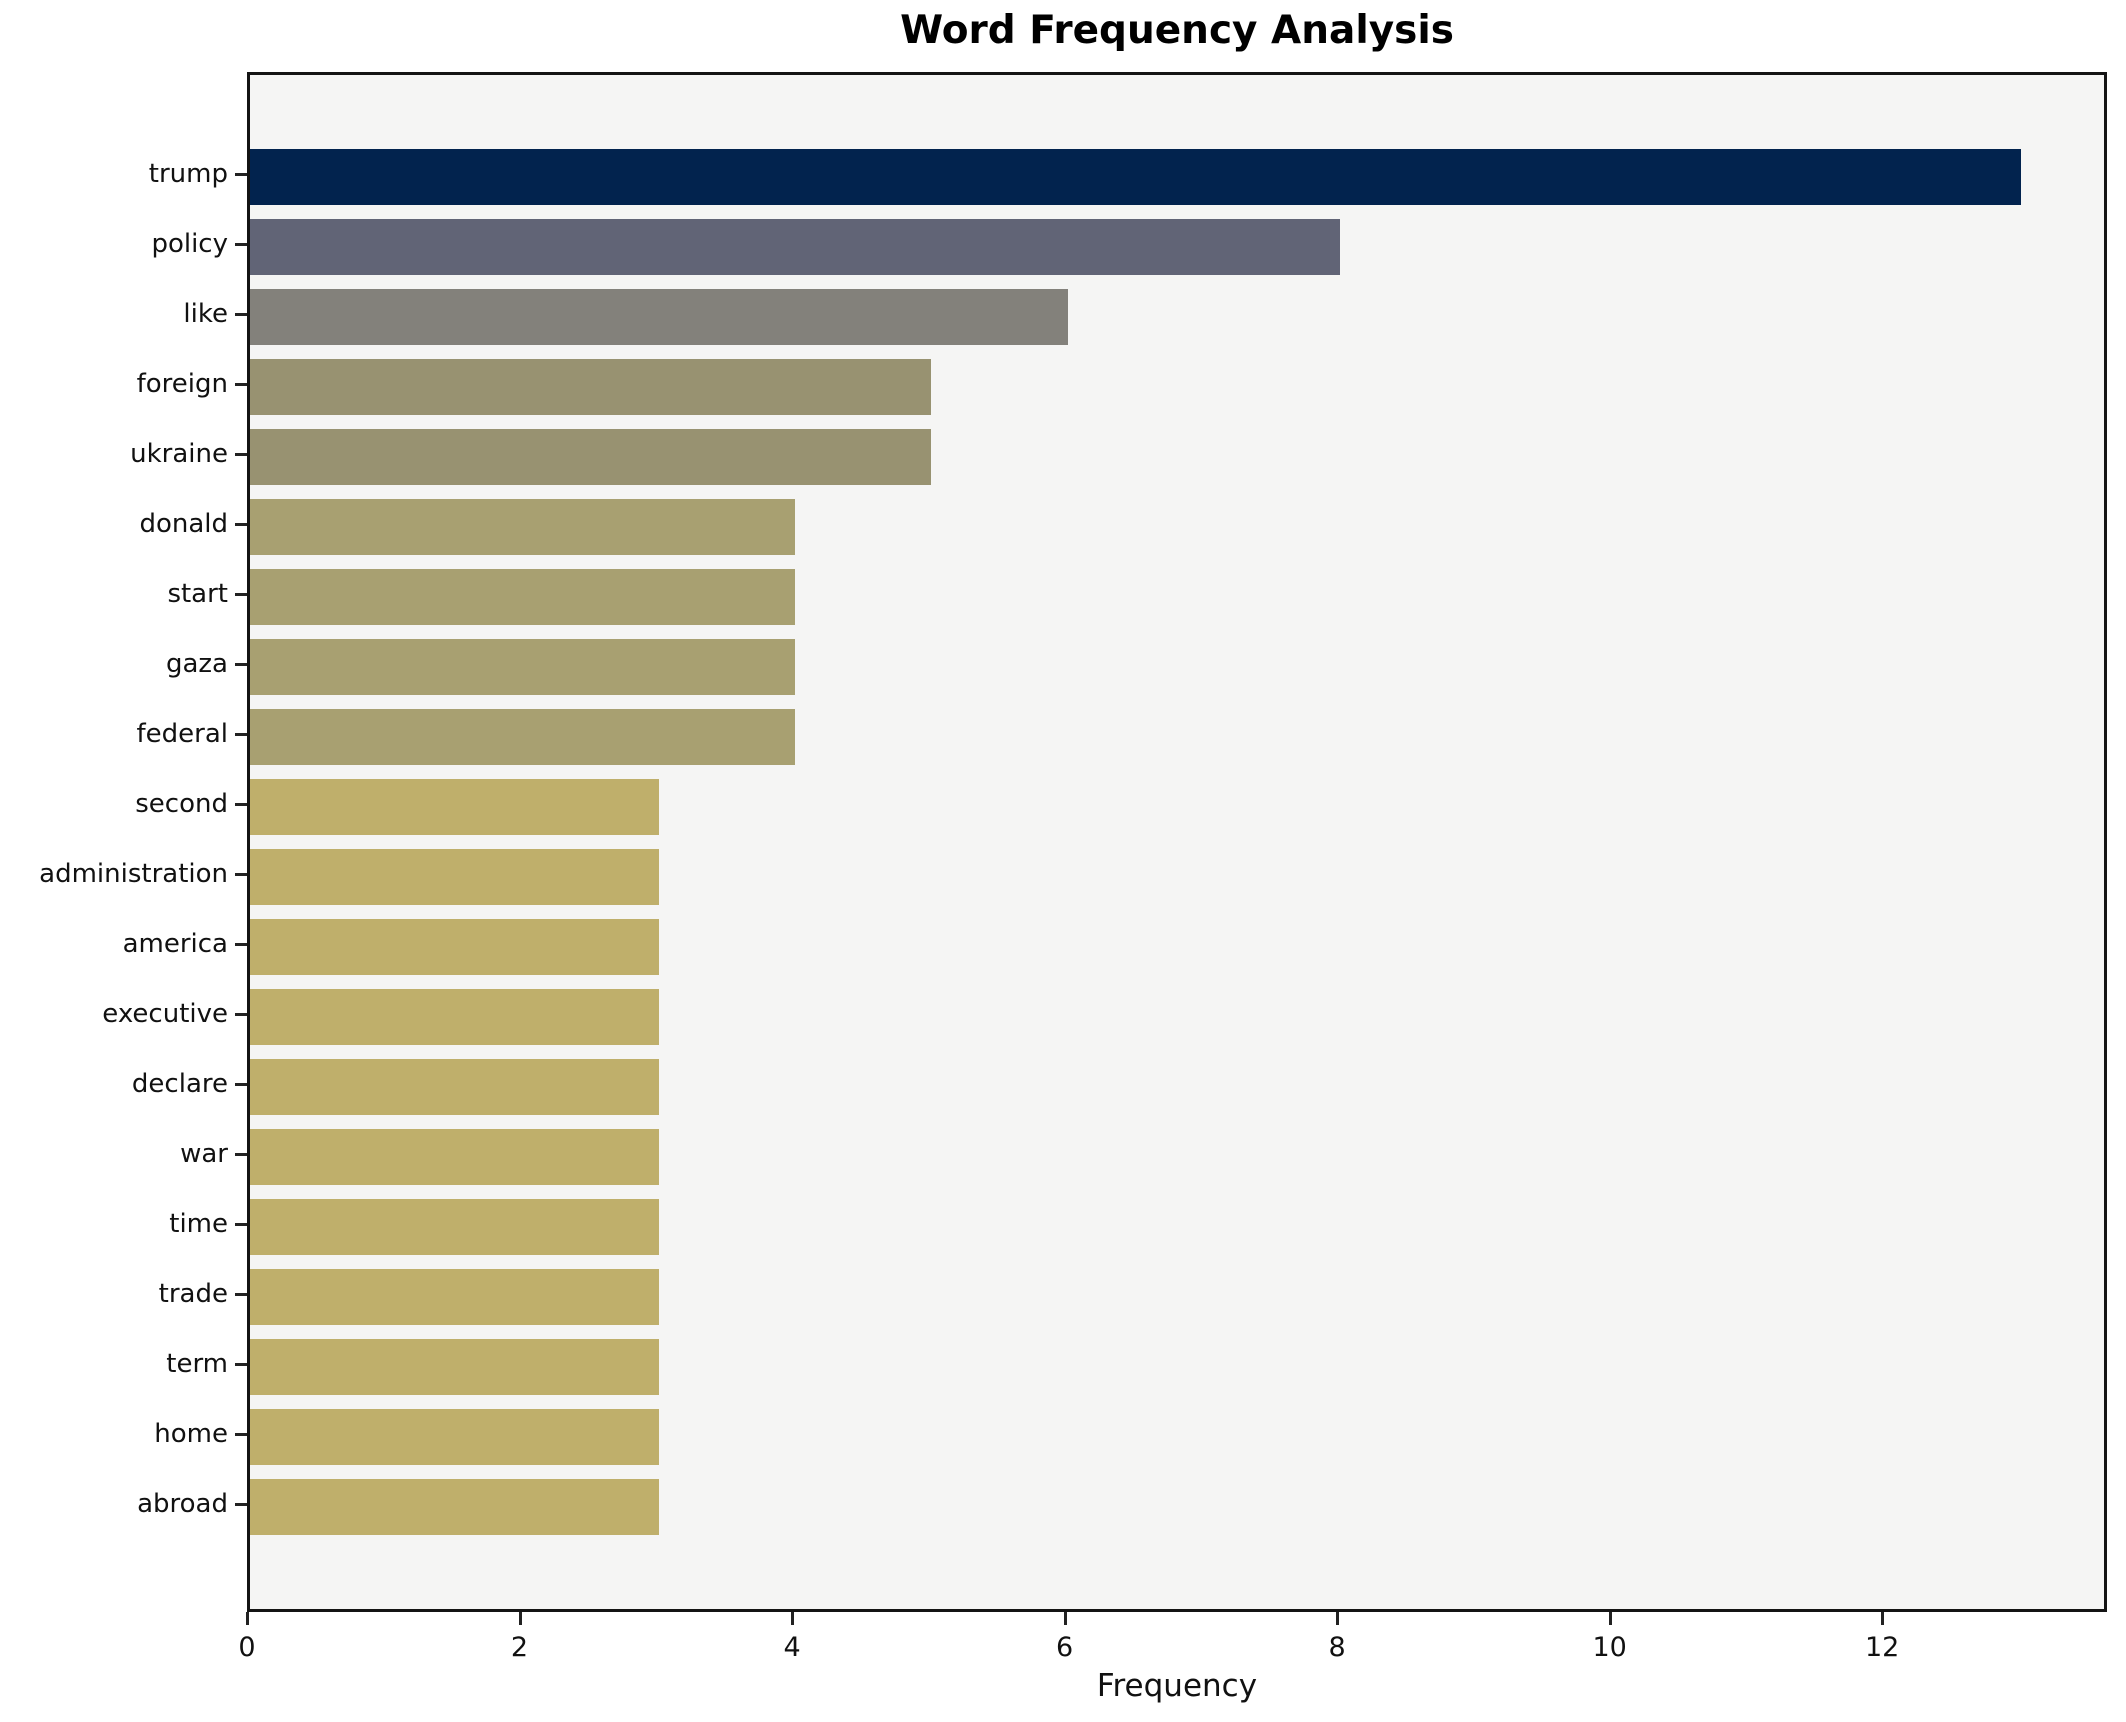  I want to click on bar-like, so click(659, 317).